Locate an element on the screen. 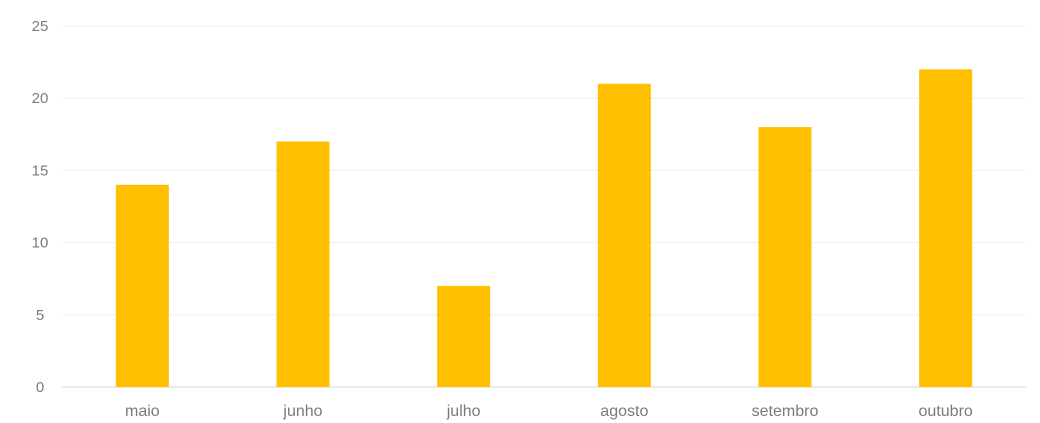  bar-outubro is located at coordinates (946, 228).